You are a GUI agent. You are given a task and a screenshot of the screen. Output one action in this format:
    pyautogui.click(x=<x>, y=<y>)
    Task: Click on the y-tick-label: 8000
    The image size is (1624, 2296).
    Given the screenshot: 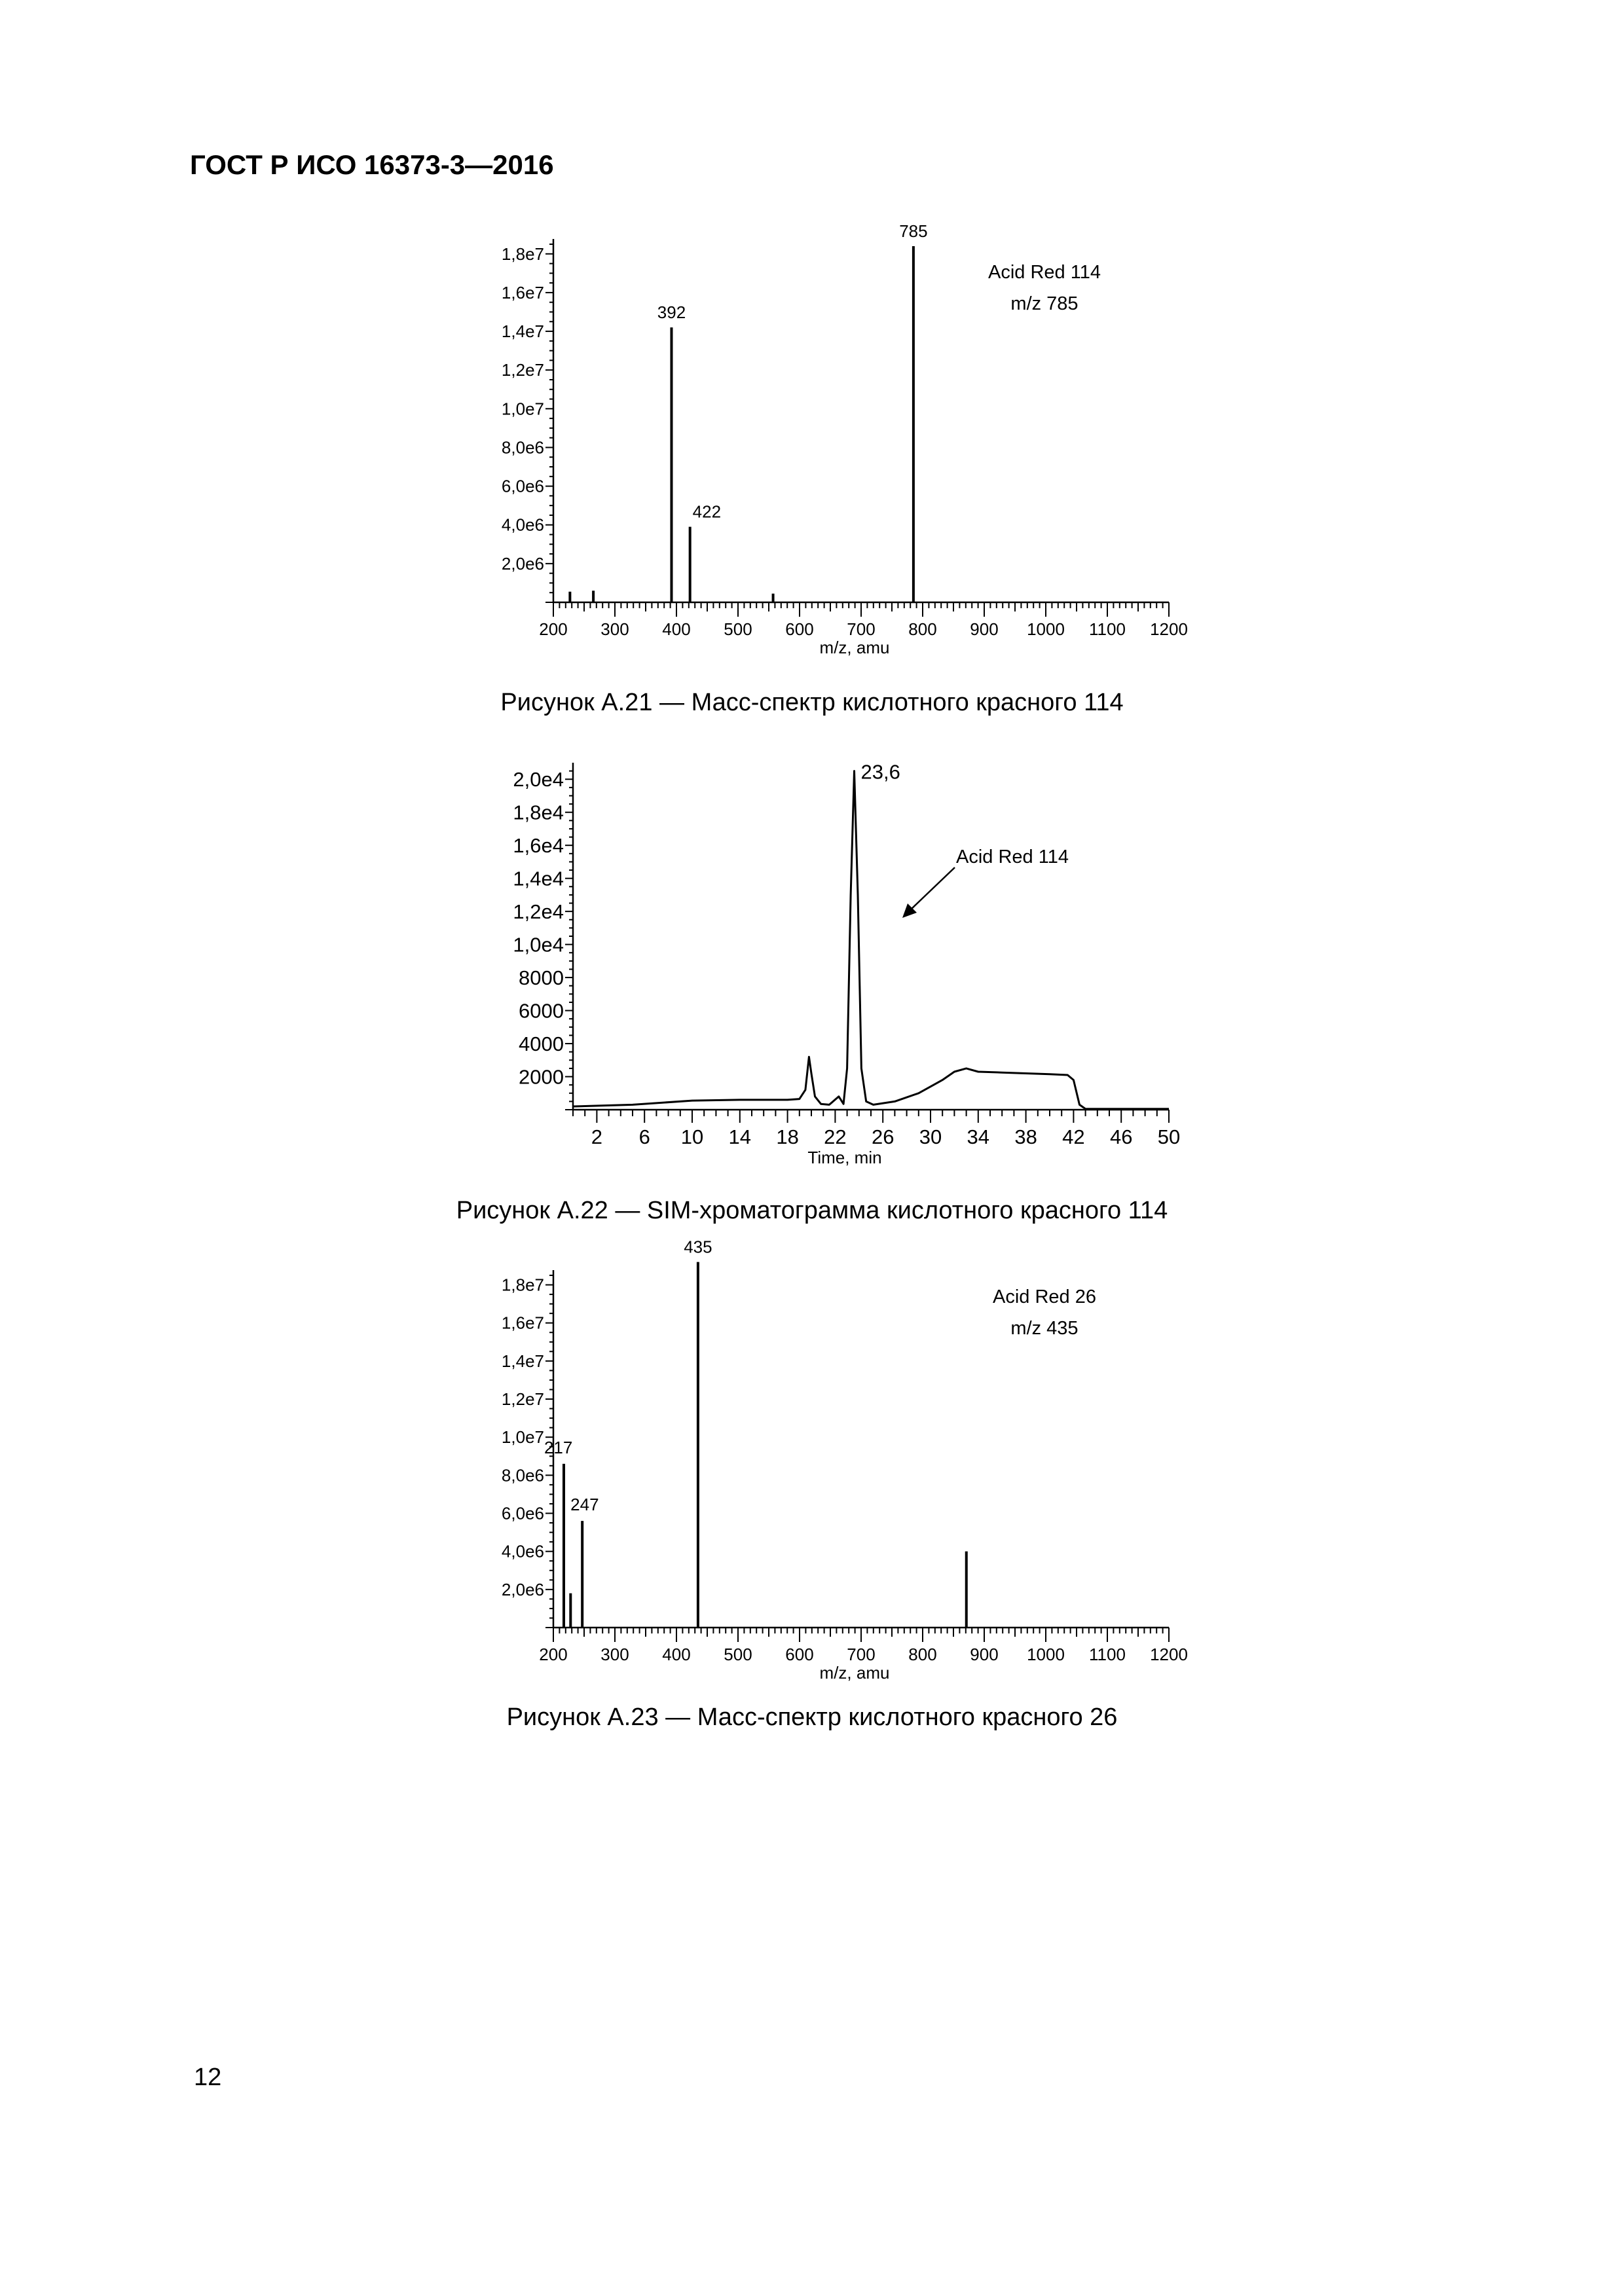 What is the action you would take?
    pyautogui.click(x=541, y=977)
    